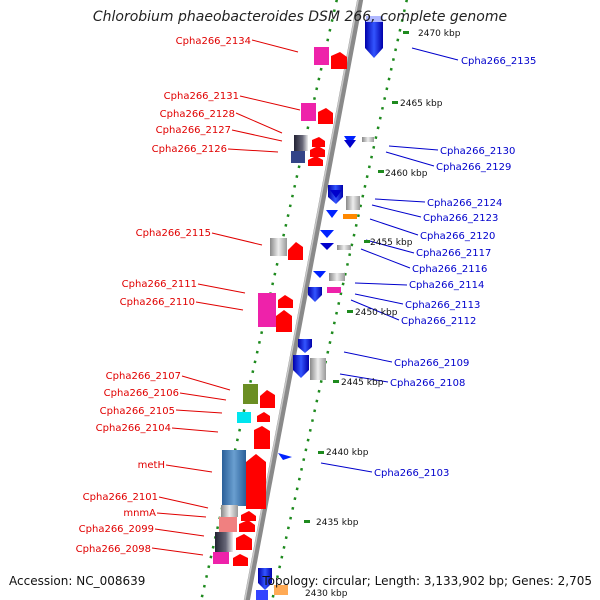 This screenshot has width=600, height=600. What do you see at coordinates (151, 465) in the screenshot?
I see `gene-label: metH` at bounding box center [151, 465].